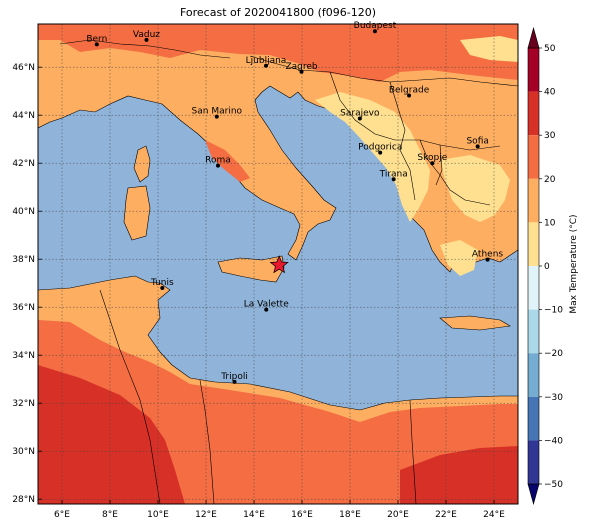 The image size is (592, 529). I want to click on y-tick-label: 36°N, so click(23, 308).